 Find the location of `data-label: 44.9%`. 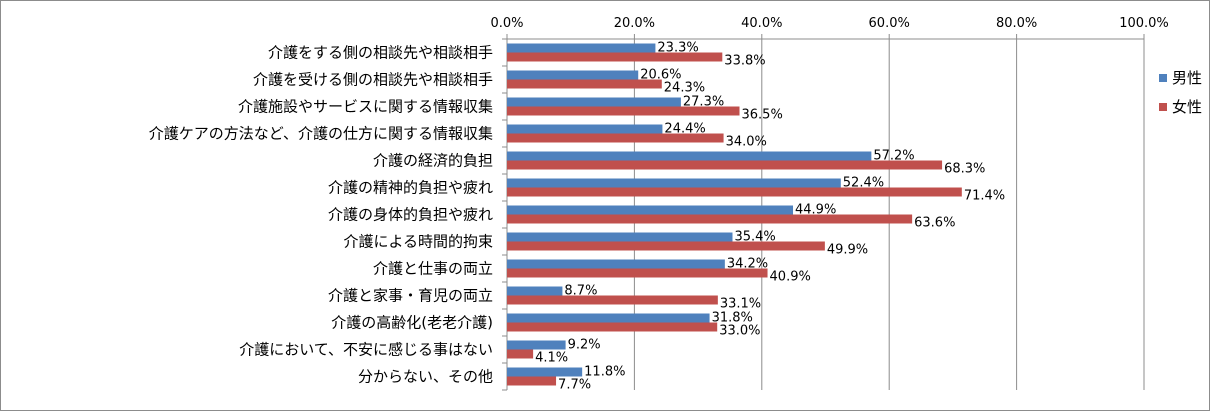

data-label: 44.9% is located at coordinates (815, 210).